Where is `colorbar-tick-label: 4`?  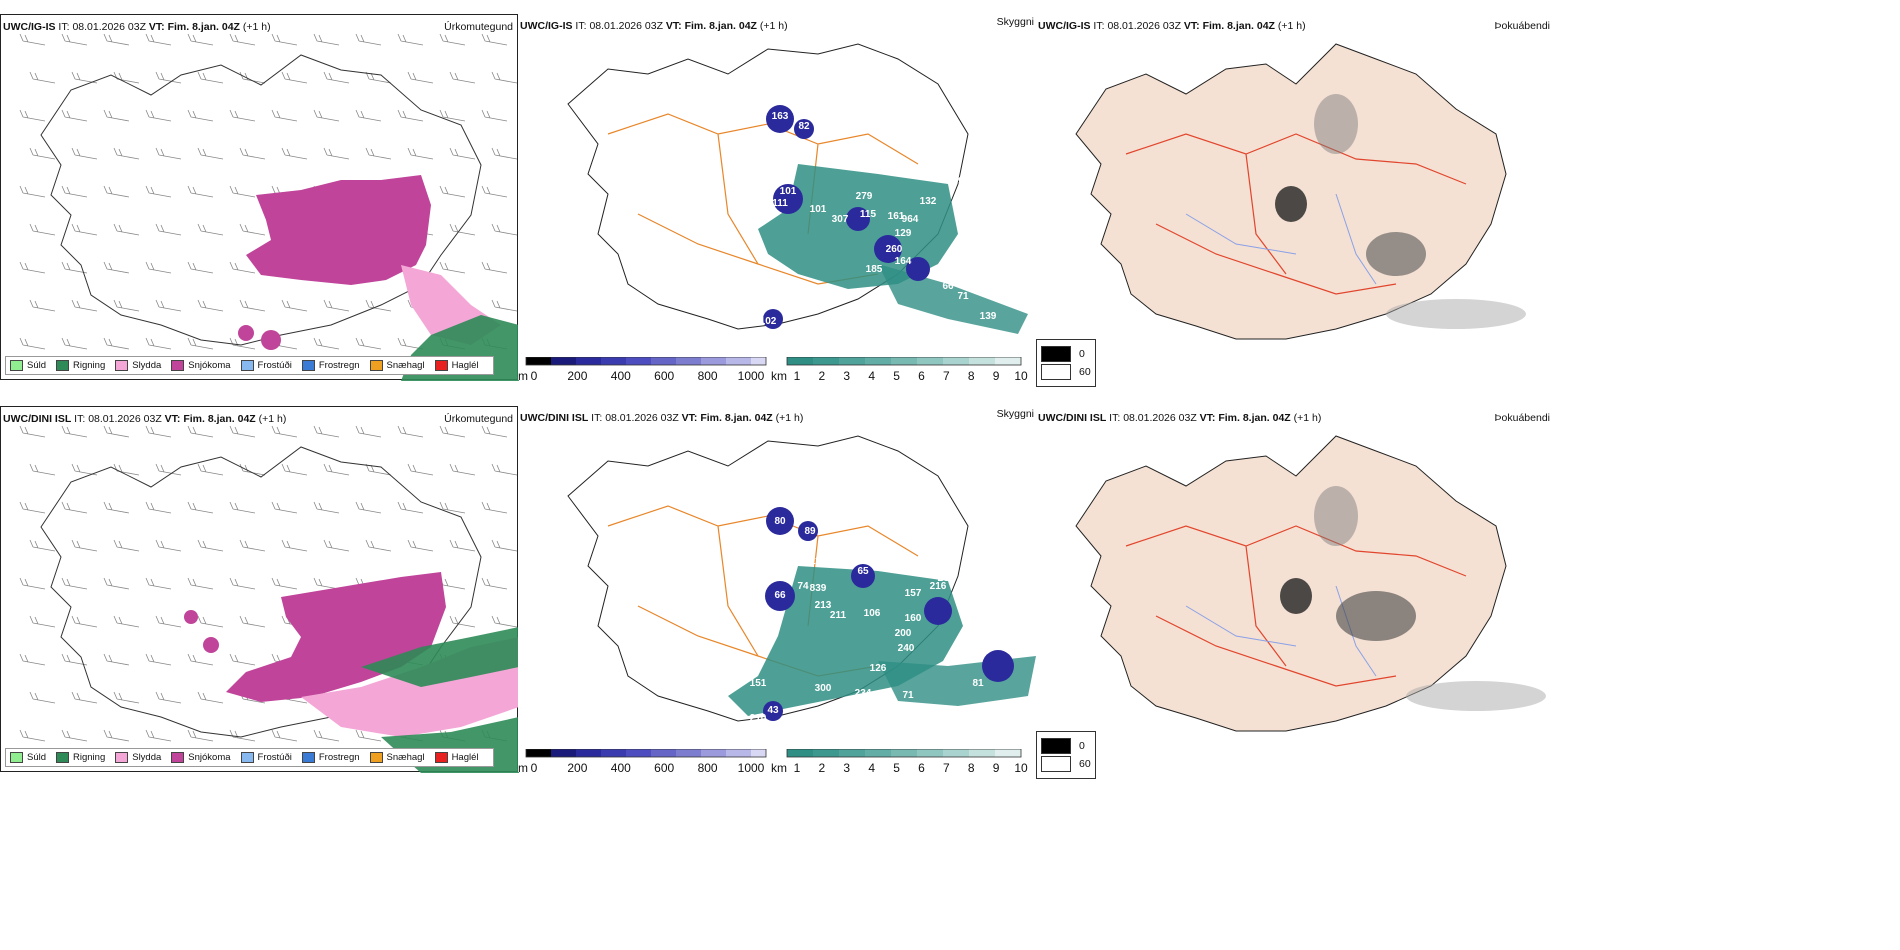
colorbar-tick-label: 4 is located at coordinates (871, 768).